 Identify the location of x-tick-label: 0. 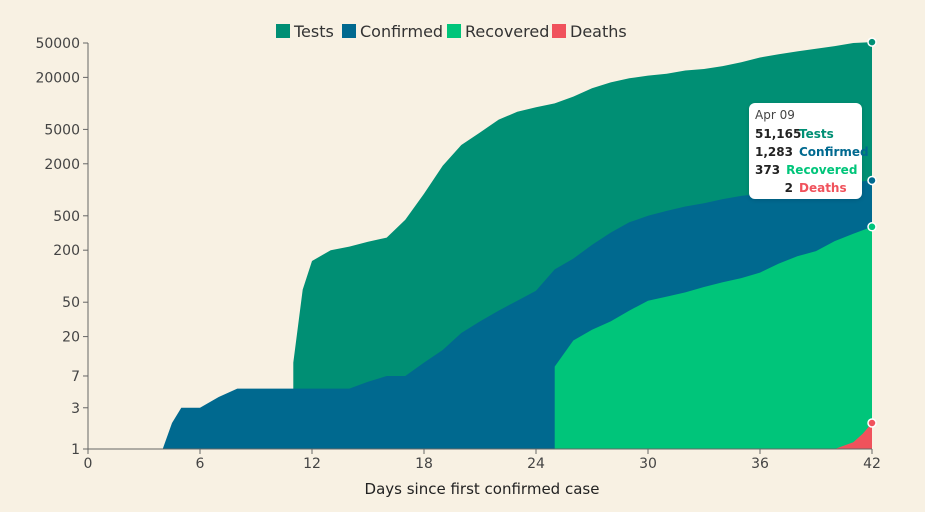
(88, 464).